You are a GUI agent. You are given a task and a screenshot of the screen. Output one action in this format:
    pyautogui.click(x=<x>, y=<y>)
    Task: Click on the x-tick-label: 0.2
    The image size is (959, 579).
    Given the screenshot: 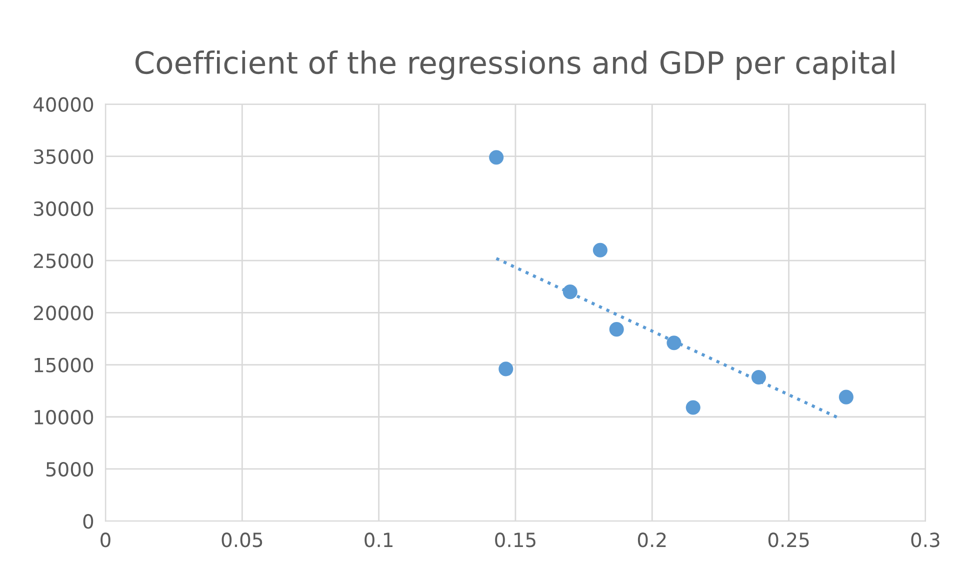 What is the action you would take?
    pyautogui.click(x=652, y=540)
    